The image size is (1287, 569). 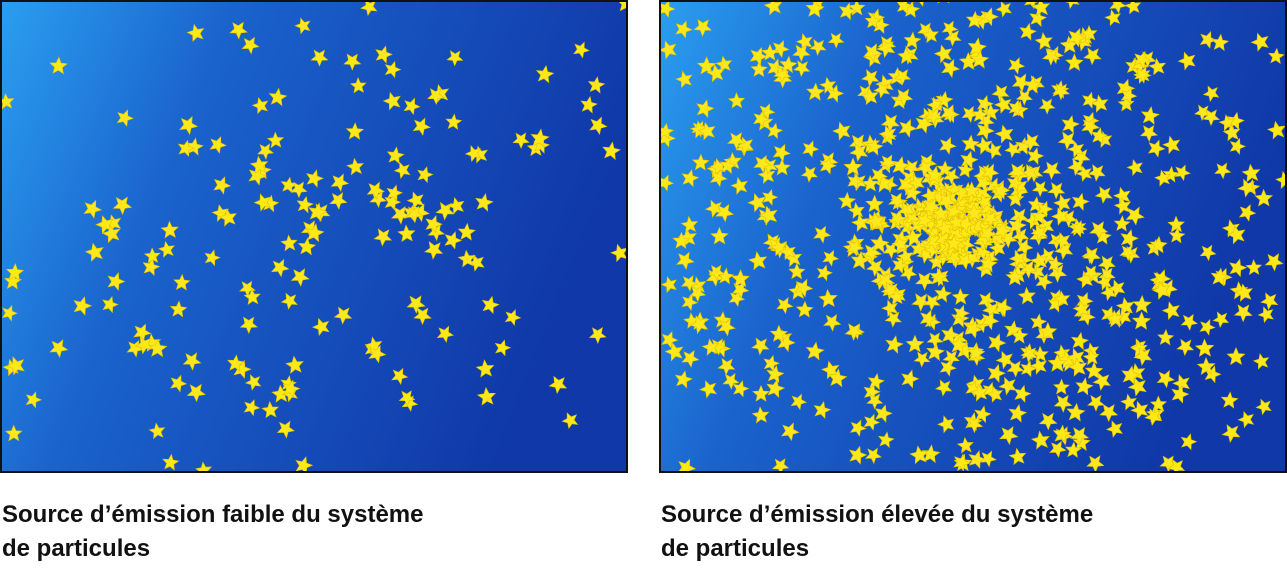 I want to click on caption-line: de particules, so click(x=735, y=548).